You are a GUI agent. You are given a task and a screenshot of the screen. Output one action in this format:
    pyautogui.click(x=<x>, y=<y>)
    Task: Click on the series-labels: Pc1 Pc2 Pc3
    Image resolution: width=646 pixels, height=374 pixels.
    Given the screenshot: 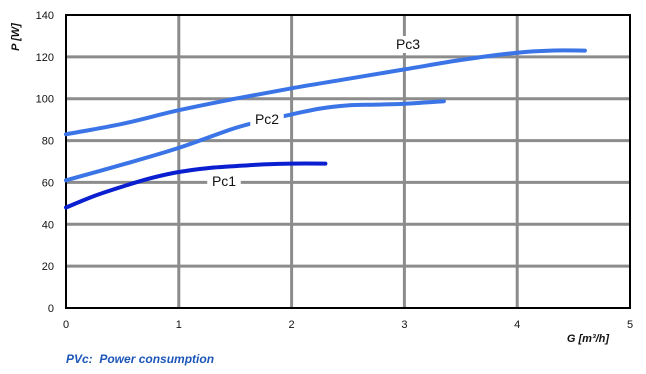 What is the action you would take?
    pyautogui.click(x=316, y=113)
    